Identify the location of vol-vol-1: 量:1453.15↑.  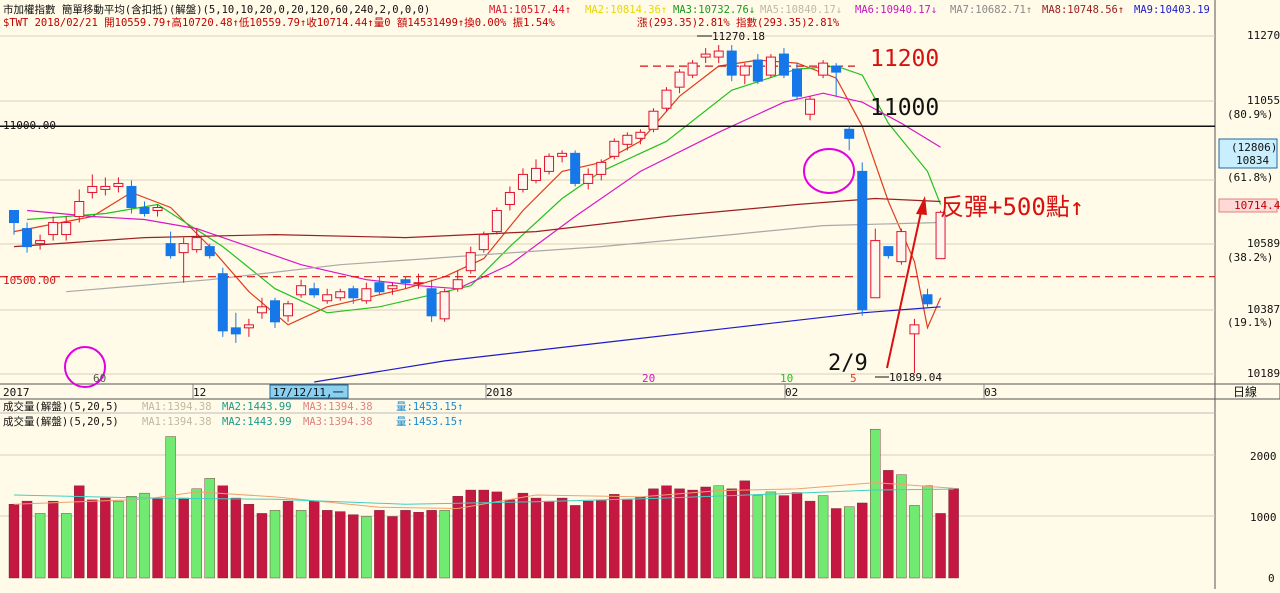
(429, 407).